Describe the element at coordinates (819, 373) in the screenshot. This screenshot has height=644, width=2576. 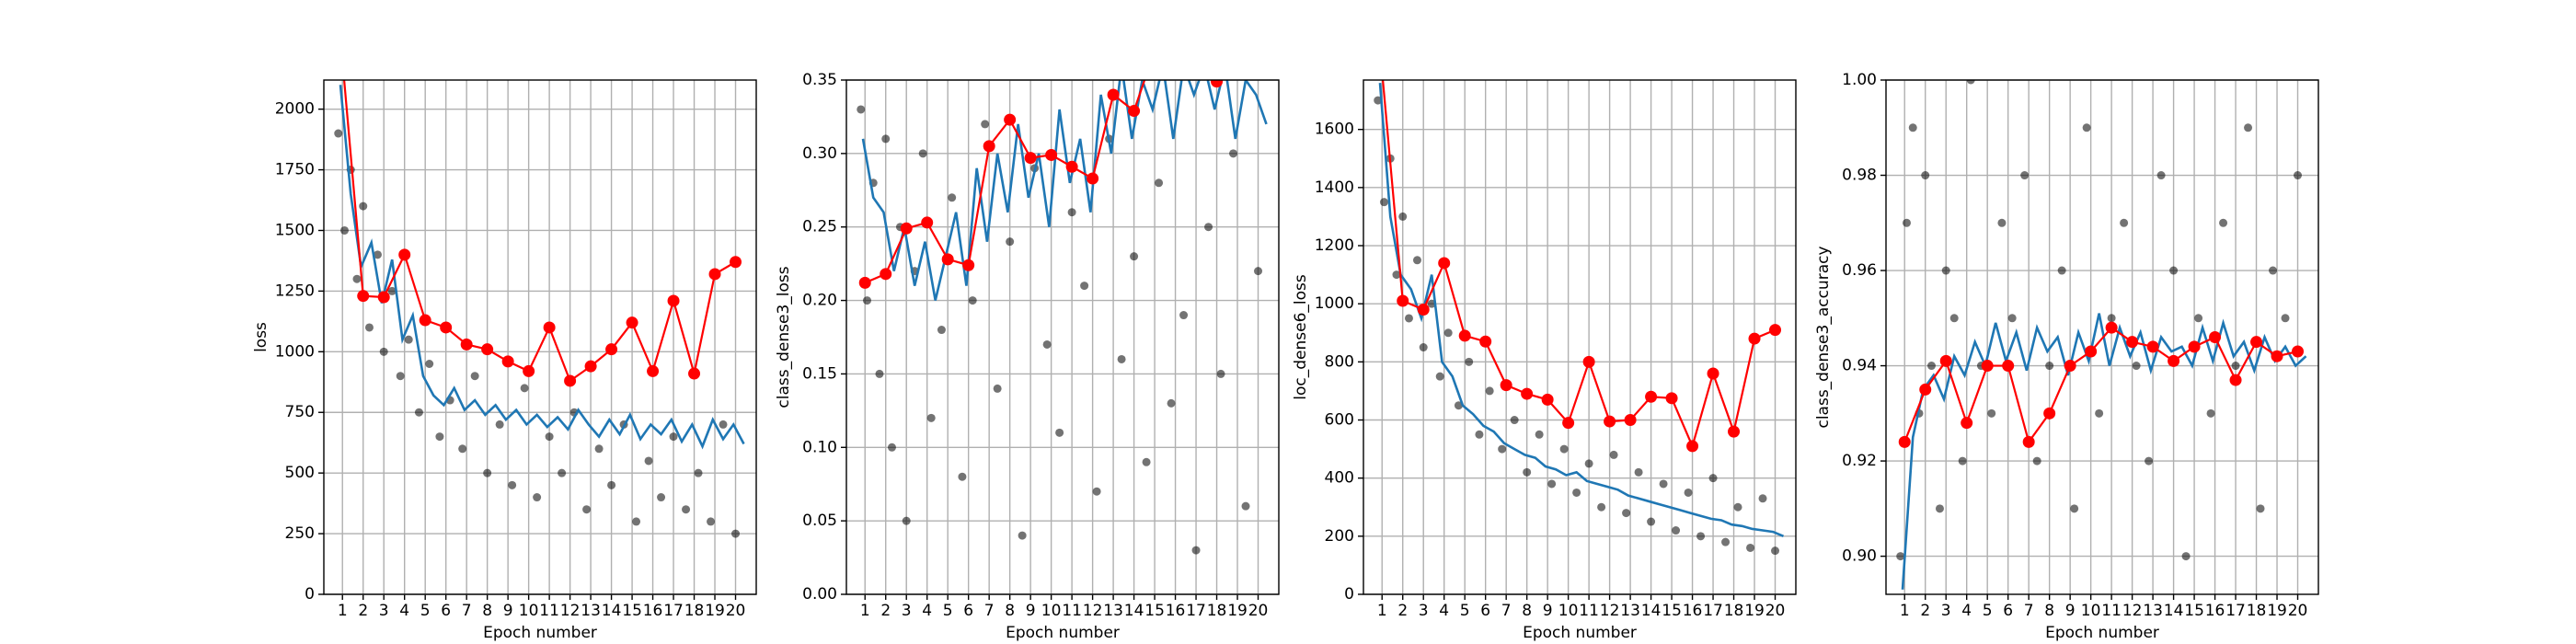
I see `y-tick-label: 0.15` at that location.